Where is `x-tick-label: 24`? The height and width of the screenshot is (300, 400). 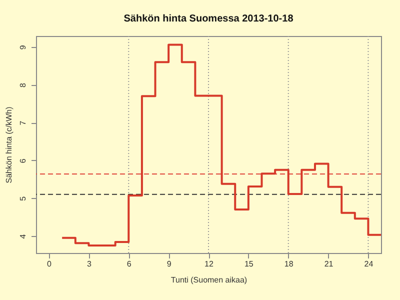
x-tick-label: 24 is located at coordinates (369, 264).